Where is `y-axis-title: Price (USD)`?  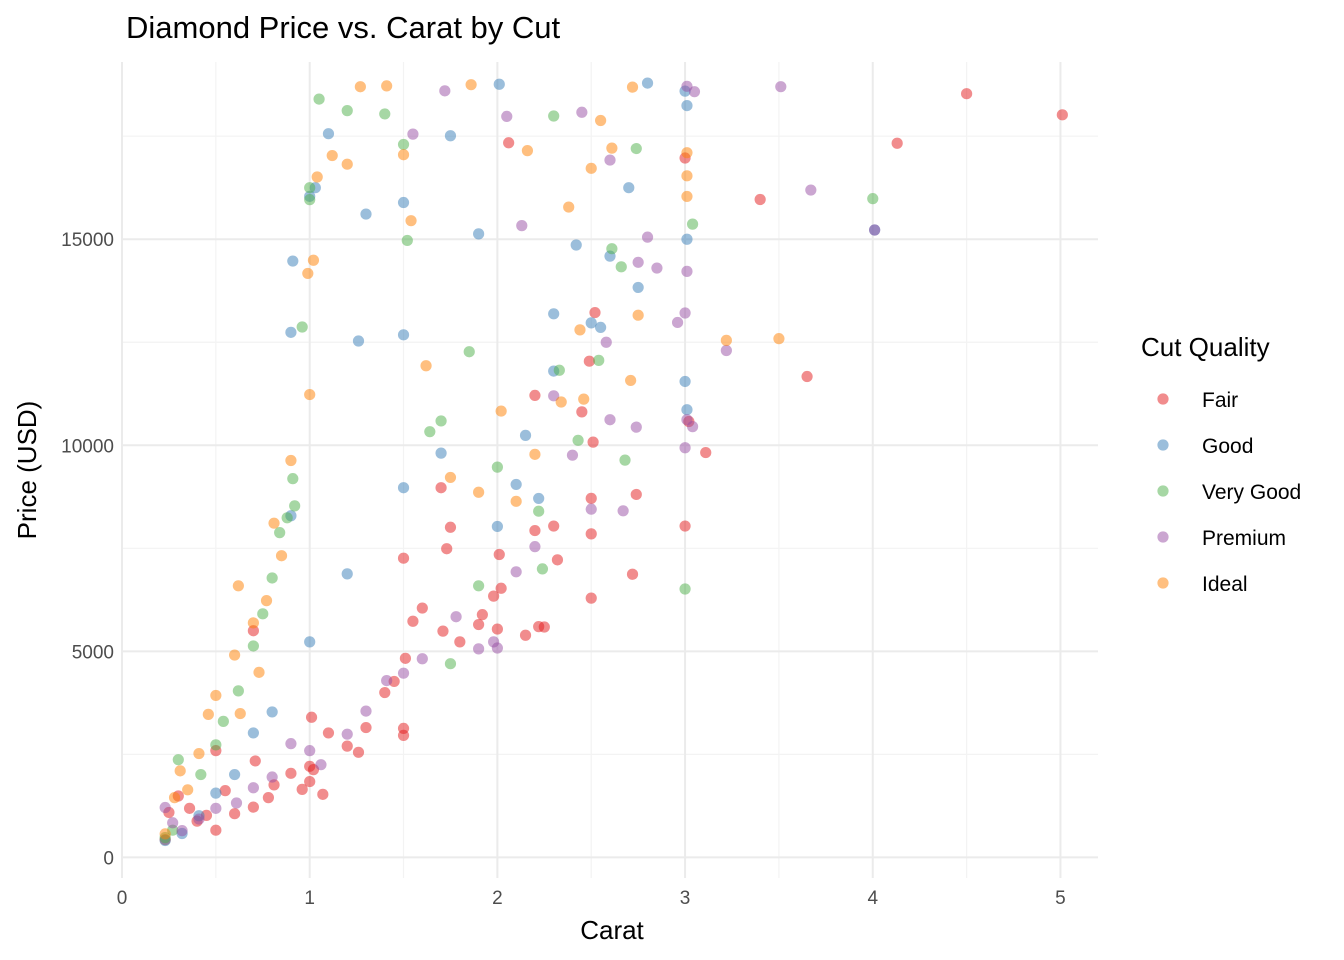 y-axis-title: Price (USD) is located at coordinates (27, 470).